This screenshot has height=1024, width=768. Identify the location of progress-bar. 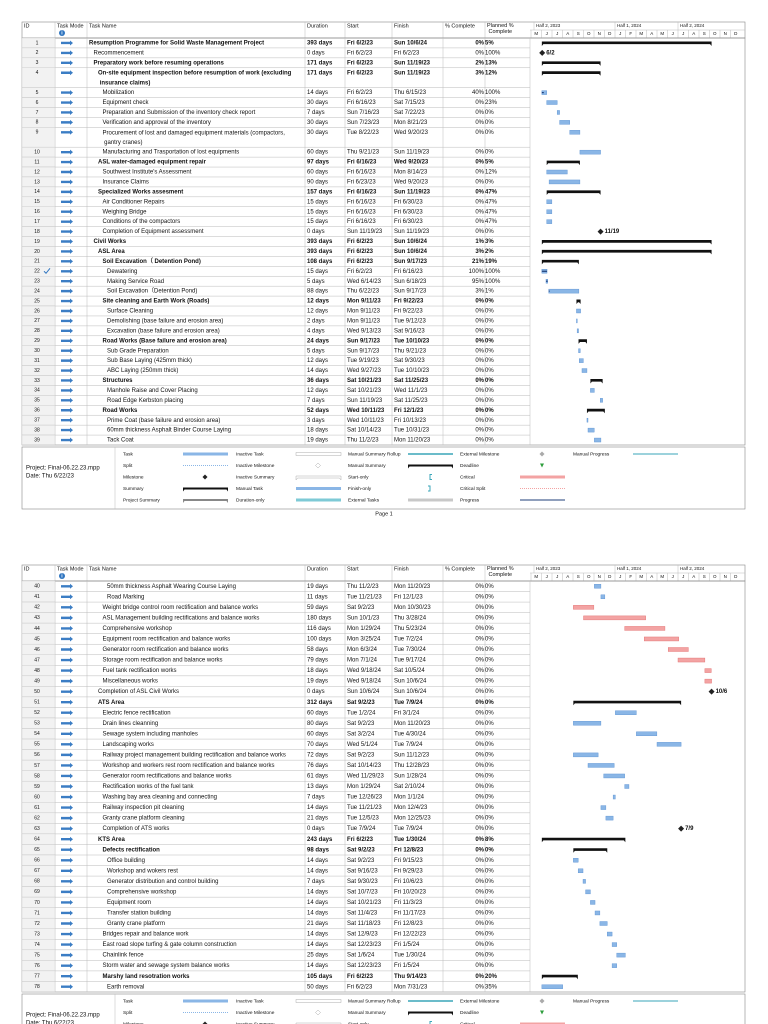
(546, 281).